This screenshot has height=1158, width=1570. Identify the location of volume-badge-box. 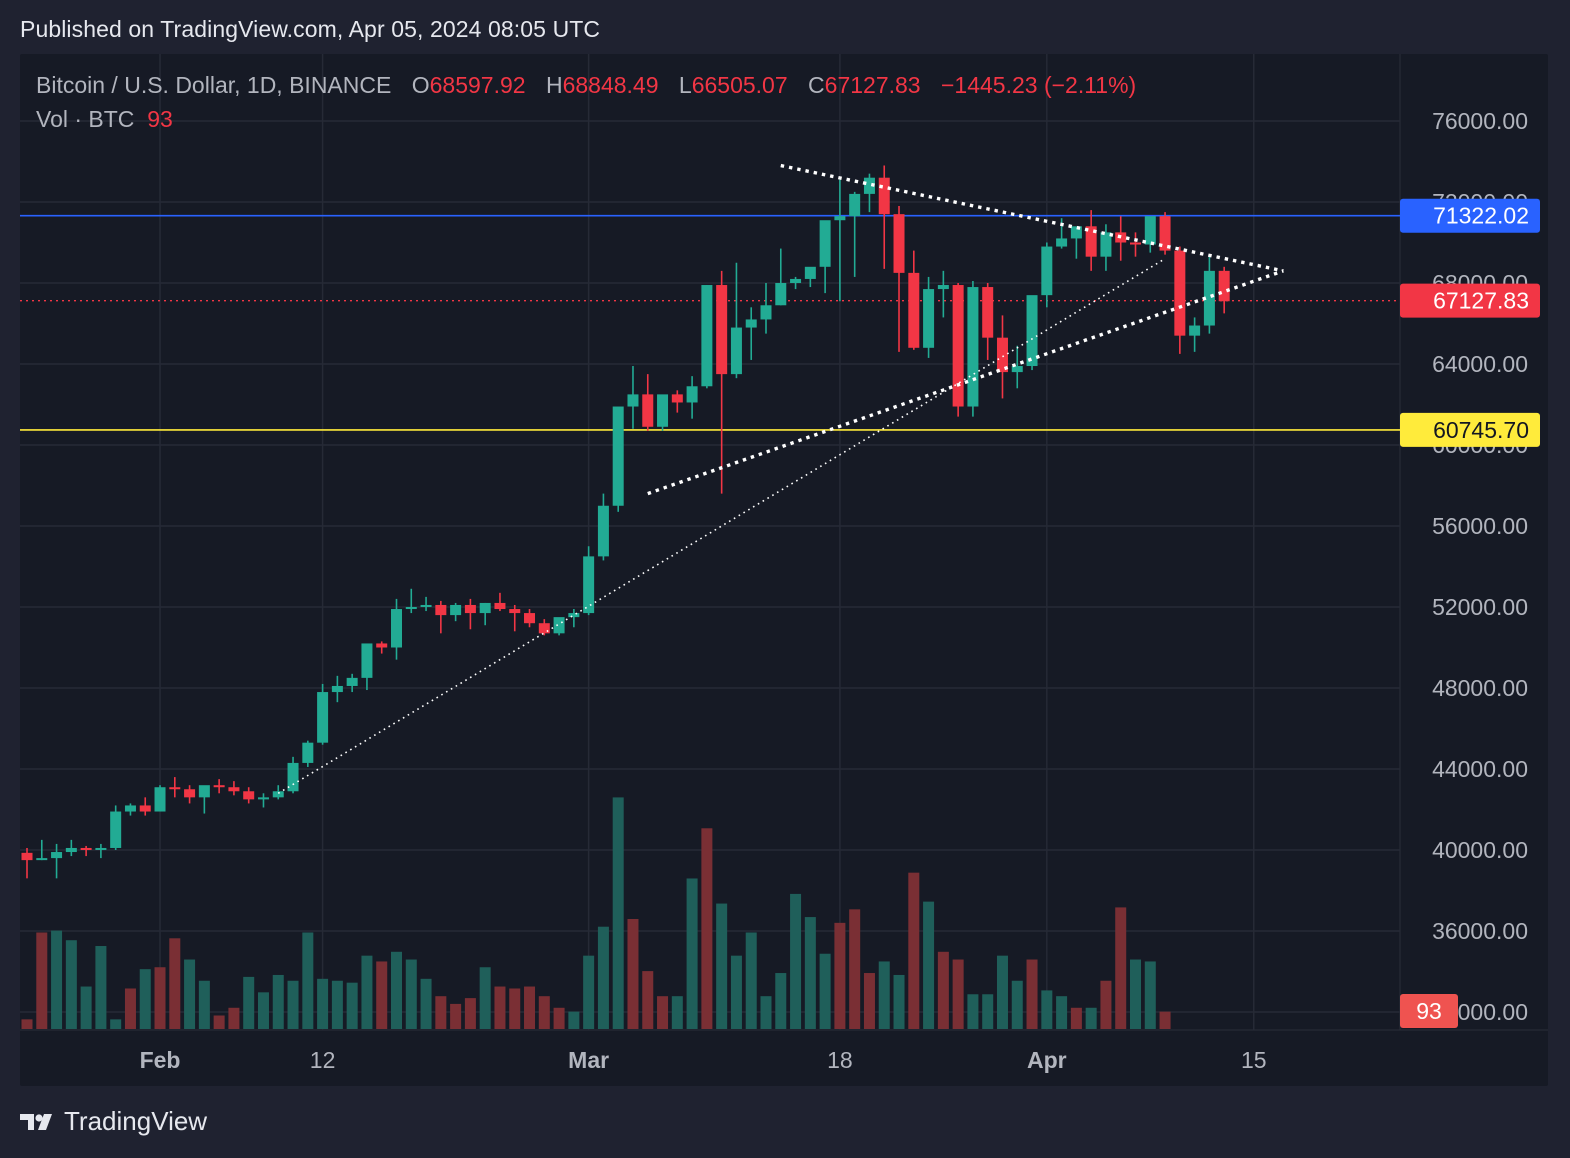
(1429, 1011).